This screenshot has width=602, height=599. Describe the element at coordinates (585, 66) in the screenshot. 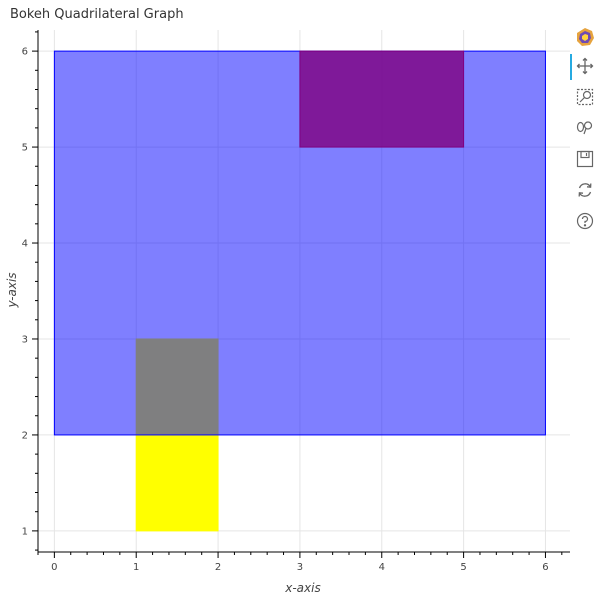

I see `pan-icon` at that location.